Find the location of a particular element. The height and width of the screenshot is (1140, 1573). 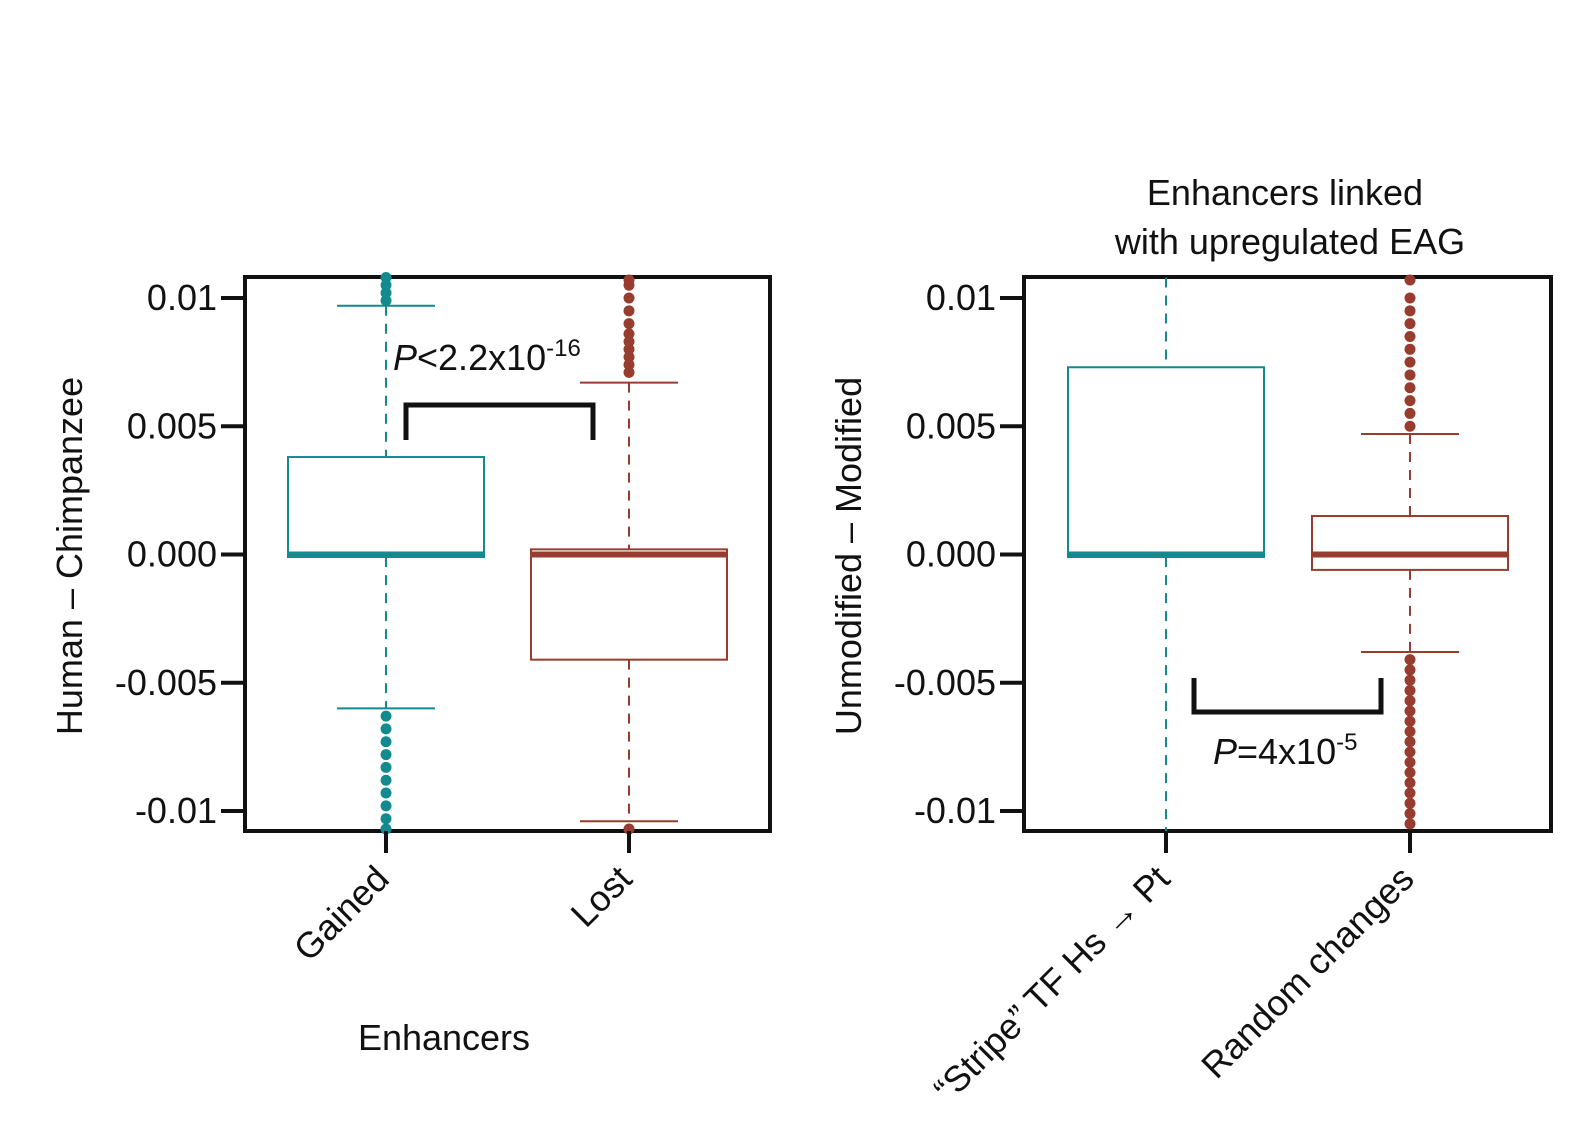

x-axis-title: Enhancers is located at coordinates (444, 1037).